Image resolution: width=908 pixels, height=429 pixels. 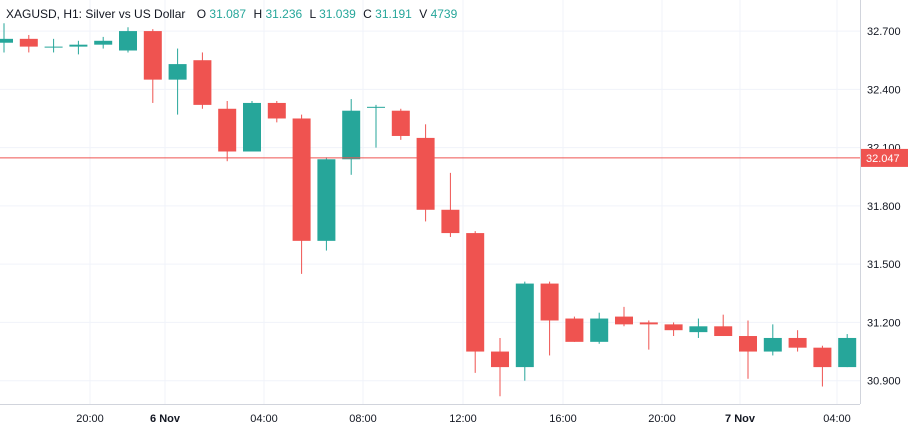 What do you see at coordinates (96, 14) in the screenshot?
I see `symbol-title: XAGUSD, H1: Silver vs US Dollar` at bounding box center [96, 14].